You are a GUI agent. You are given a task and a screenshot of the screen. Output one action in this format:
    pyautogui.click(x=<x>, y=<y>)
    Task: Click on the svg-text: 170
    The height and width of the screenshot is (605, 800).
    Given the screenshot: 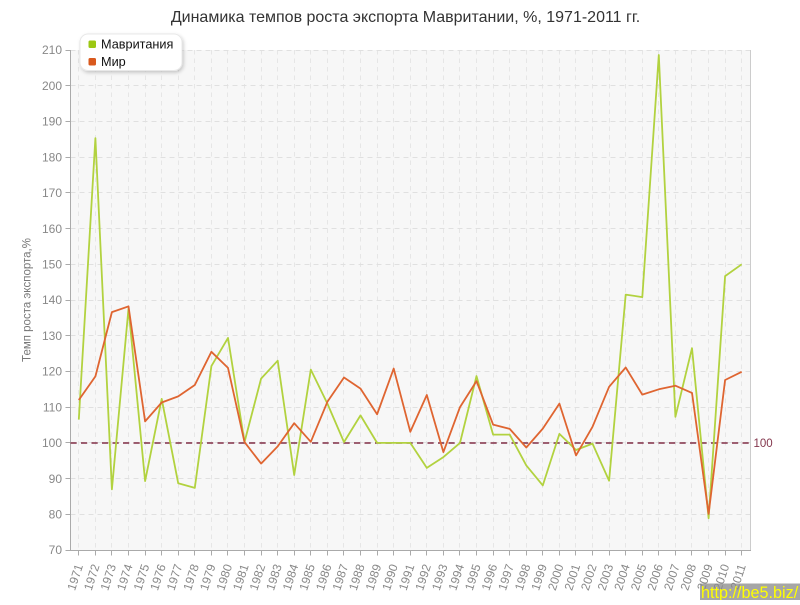 What is the action you would take?
    pyautogui.click(x=52, y=193)
    